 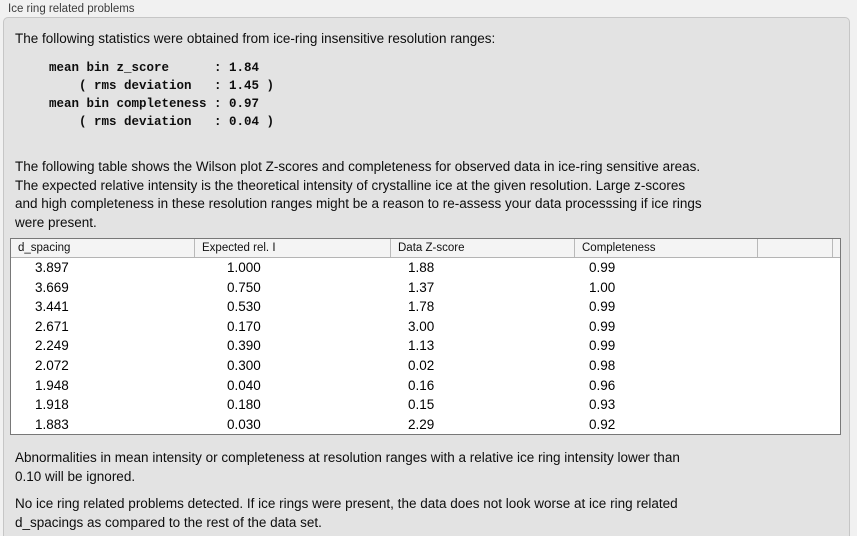 I want to click on table-row: 2.072 0.300 0.02 0.98, so click(x=425, y=365).